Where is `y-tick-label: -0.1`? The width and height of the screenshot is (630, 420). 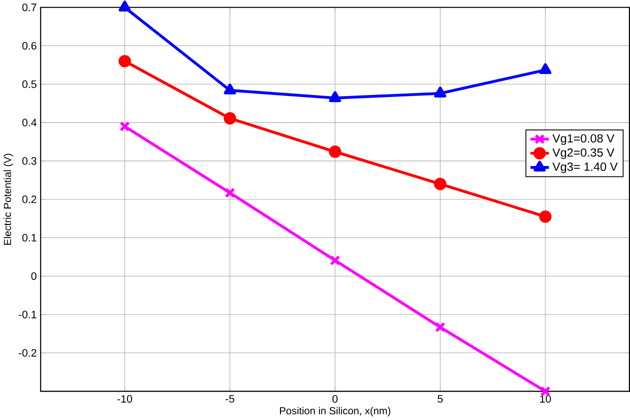 y-tick-label: -0.1 is located at coordinates (27, 314).